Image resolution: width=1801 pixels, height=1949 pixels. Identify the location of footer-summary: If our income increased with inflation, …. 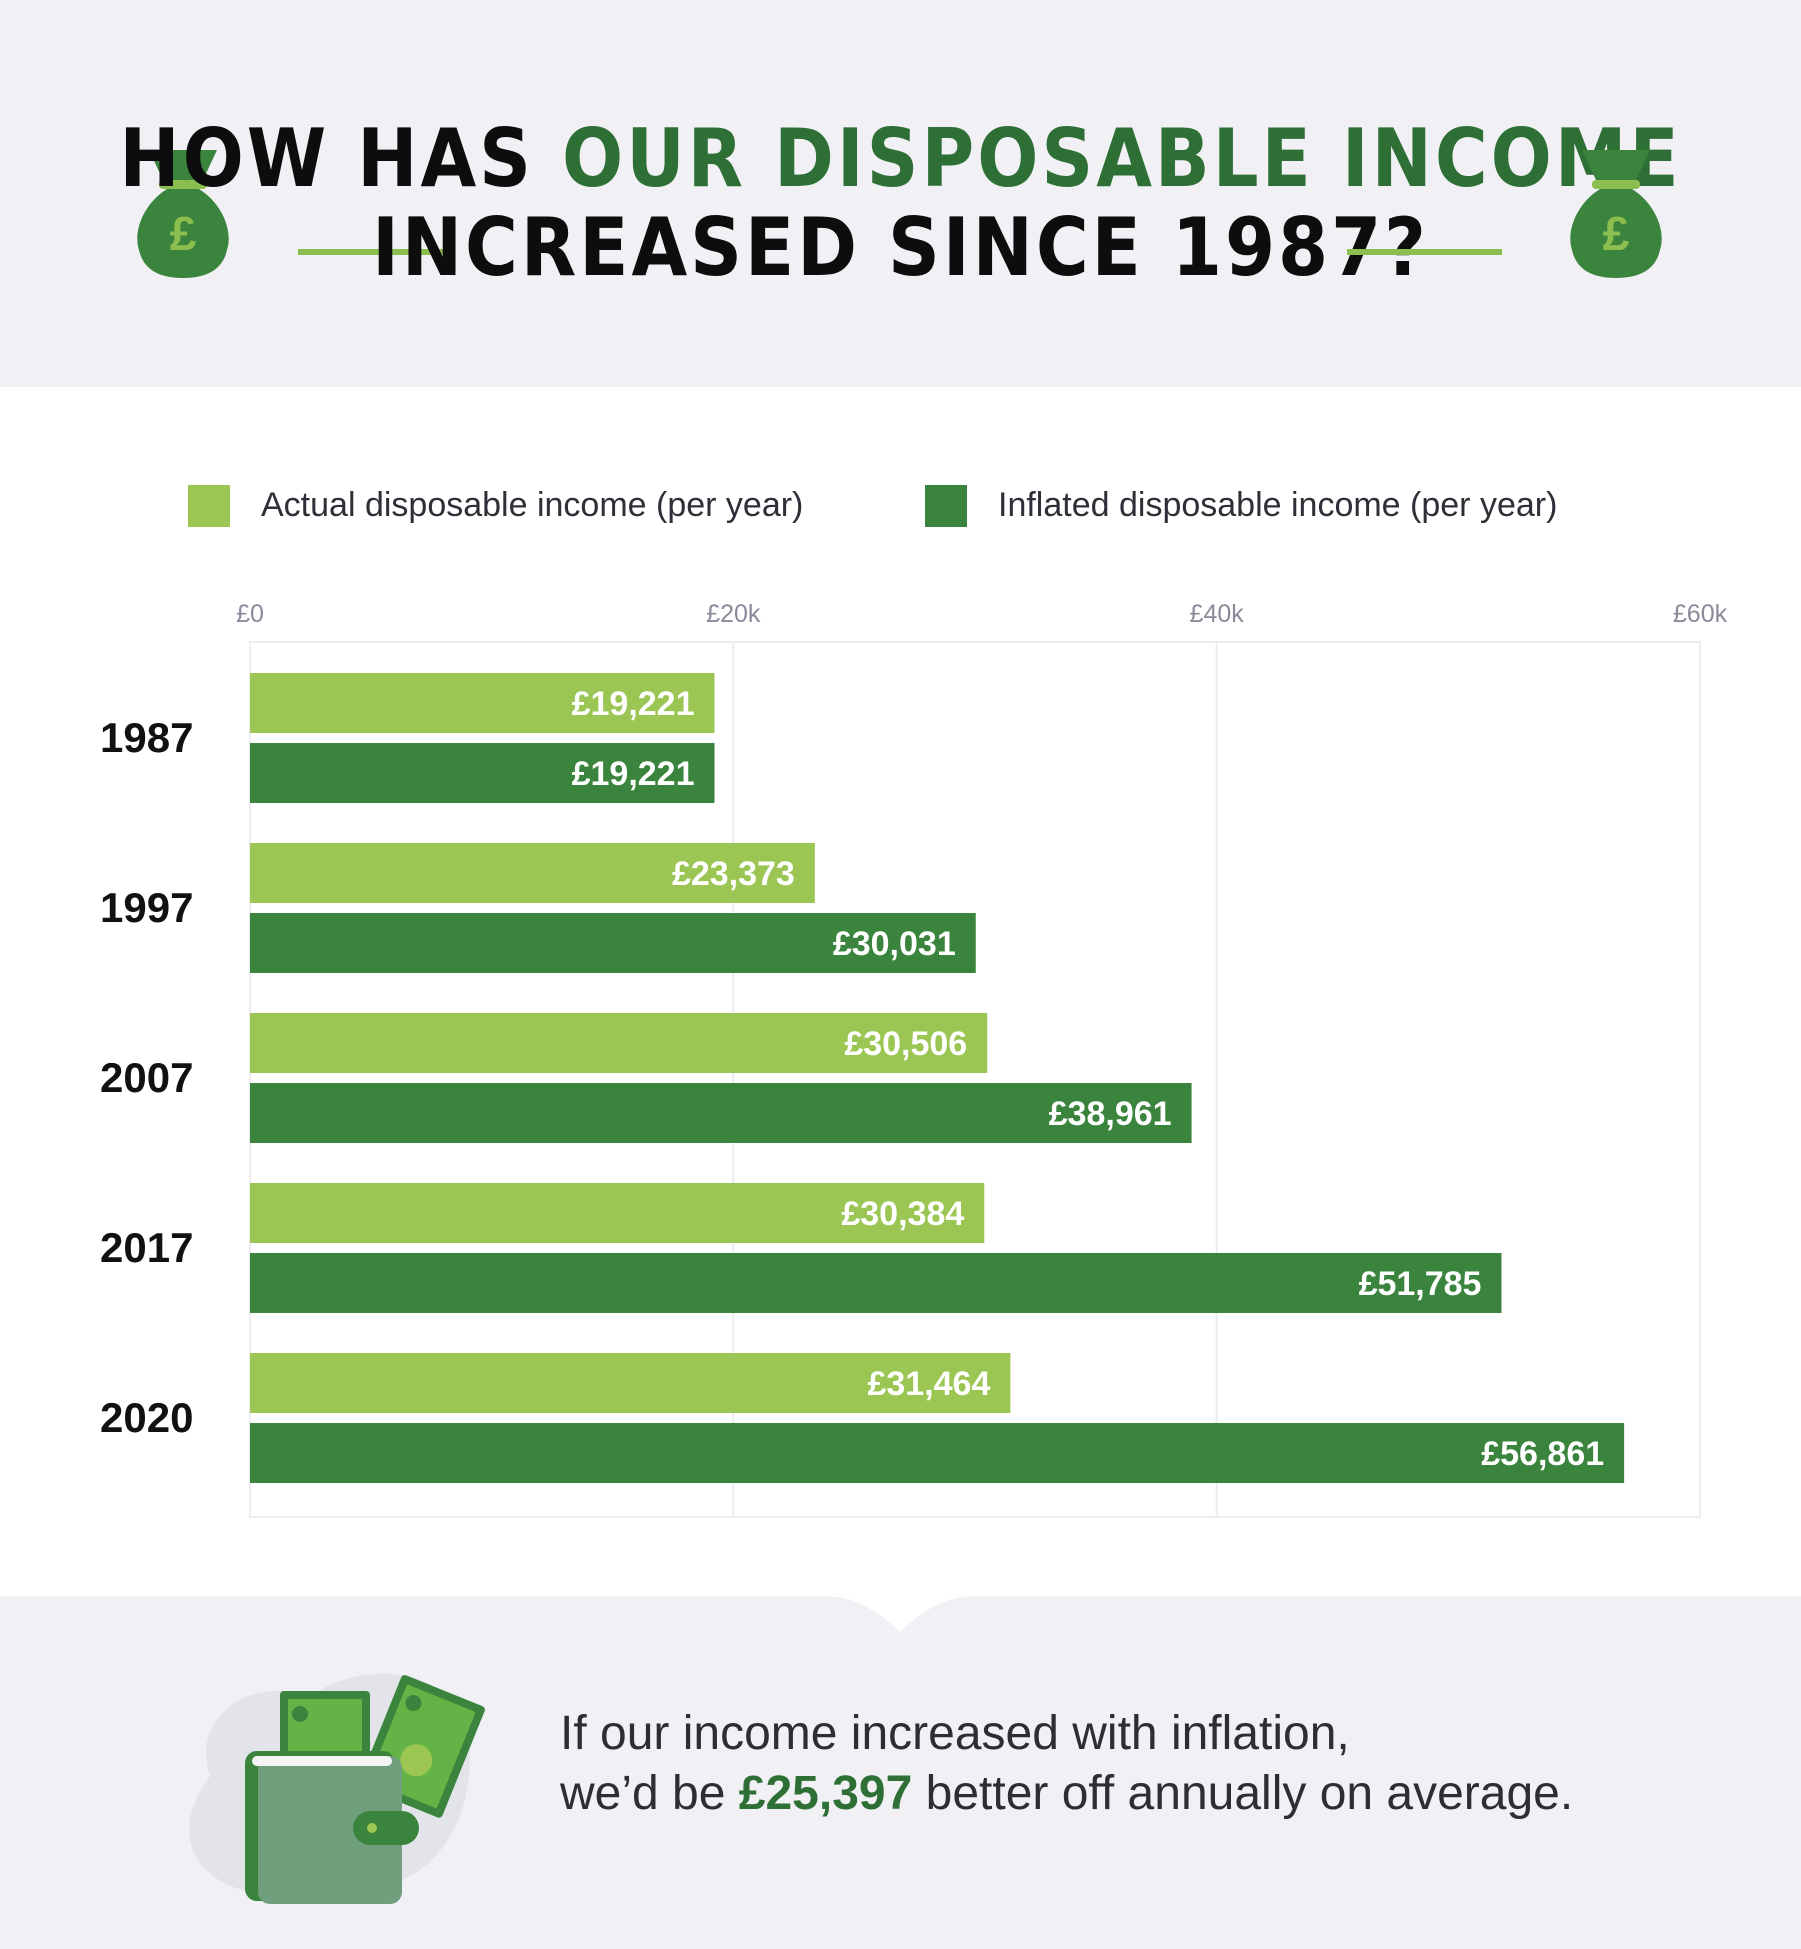
(1066, 1764).